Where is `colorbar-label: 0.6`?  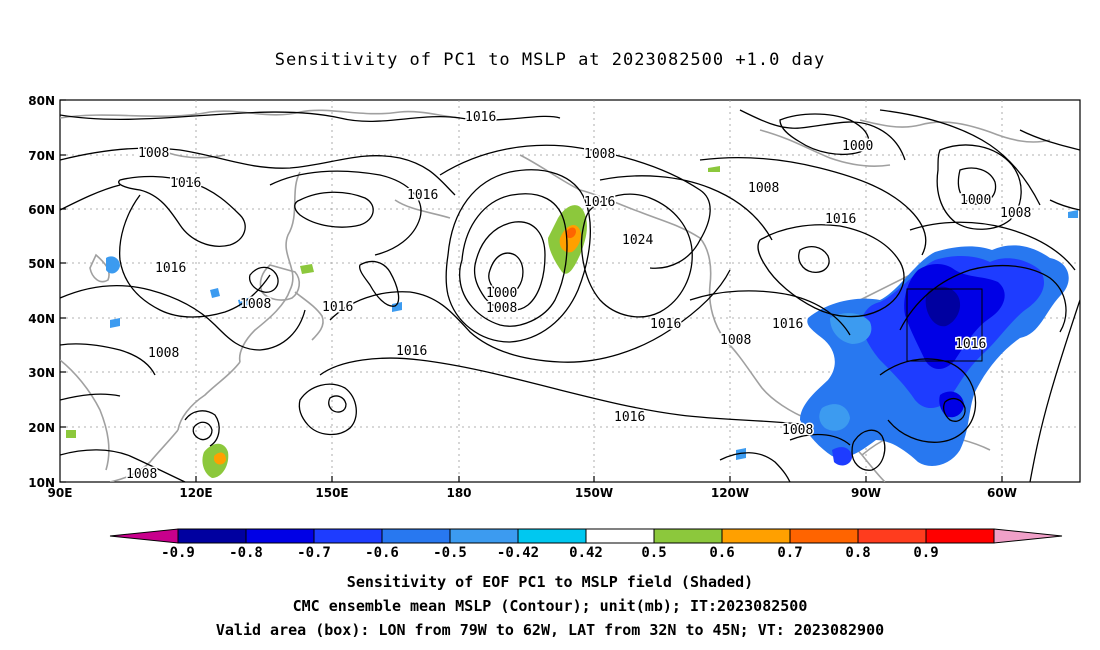 colorbar-label: 0.6 is located at coordinates (721, 553).